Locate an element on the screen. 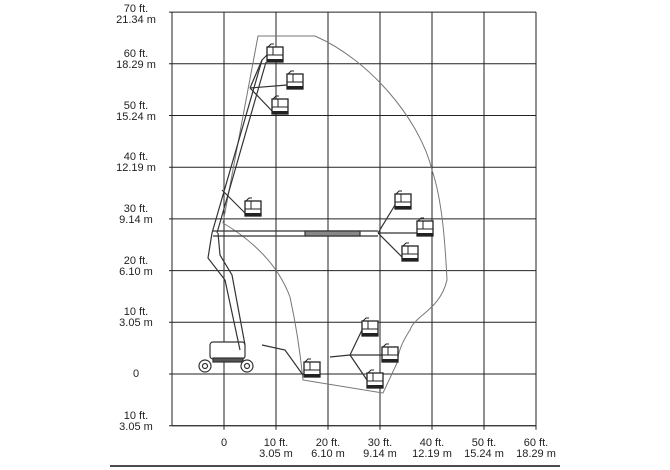 The image size is (670, 470). y-tick-ft: 50 ft. is located at coordinates (136, 105).